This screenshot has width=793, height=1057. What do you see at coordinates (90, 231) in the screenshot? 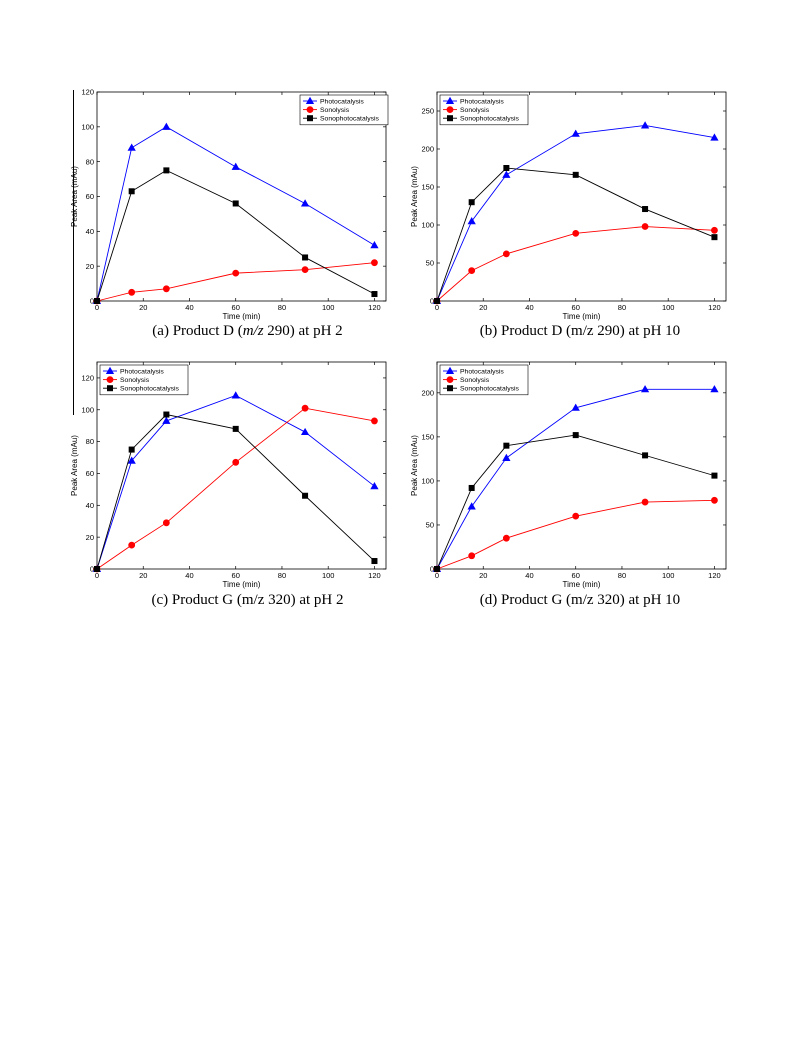
I see `y-tick-label-a: 40` at bounding box center [90, 231].